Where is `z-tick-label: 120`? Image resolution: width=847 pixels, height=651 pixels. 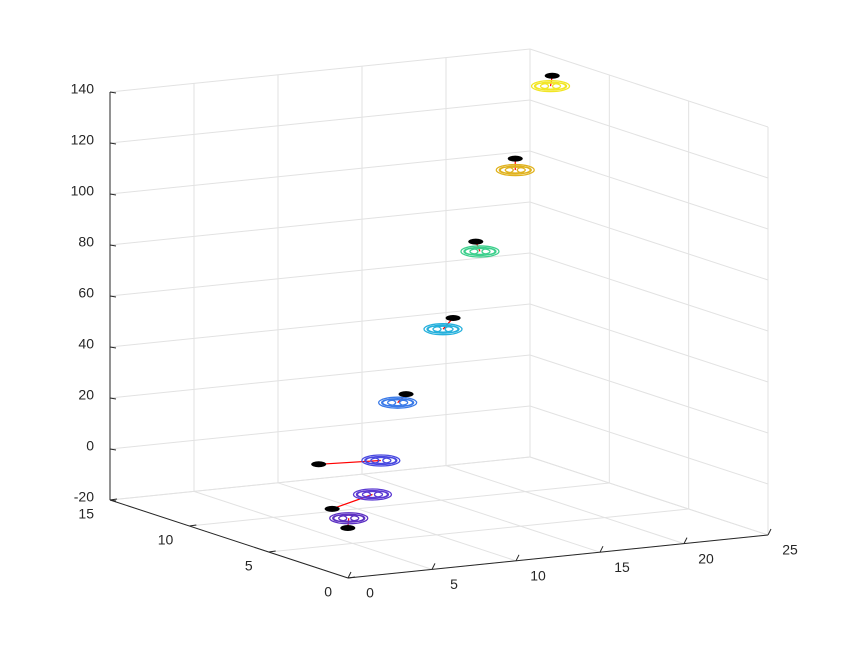 z-tick-label: 120 is located at coordinates (83, 140).